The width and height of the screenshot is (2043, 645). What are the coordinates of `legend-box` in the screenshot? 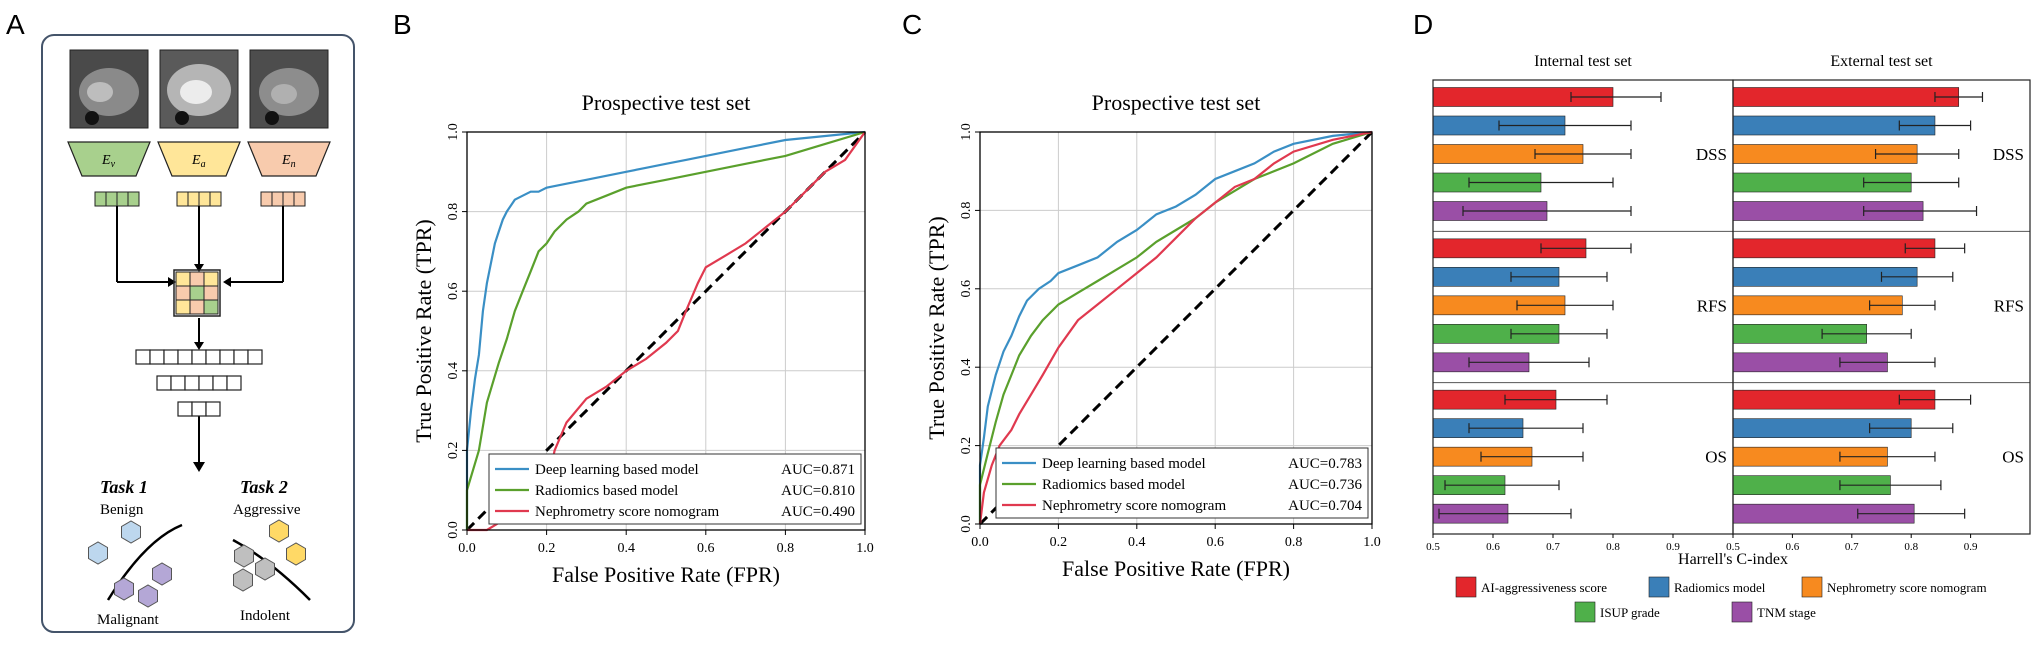 It's located at (1182, 483).